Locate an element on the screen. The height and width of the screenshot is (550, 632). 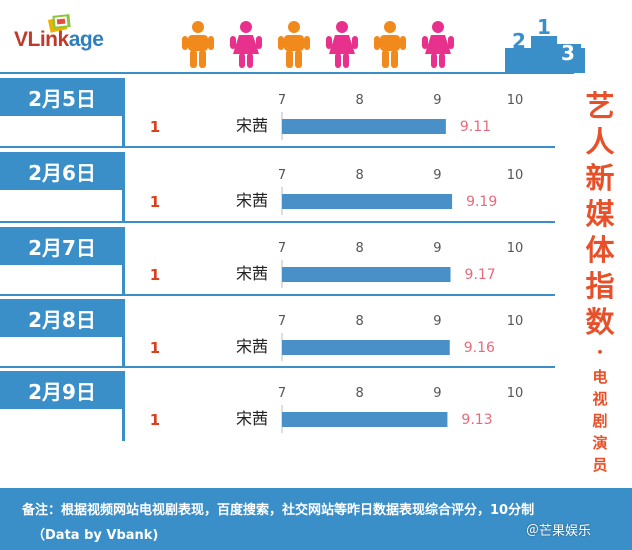
panel-chart-1: 7 8 9 10 1 宋茜 9.11 is located at coordinates (337, 116).